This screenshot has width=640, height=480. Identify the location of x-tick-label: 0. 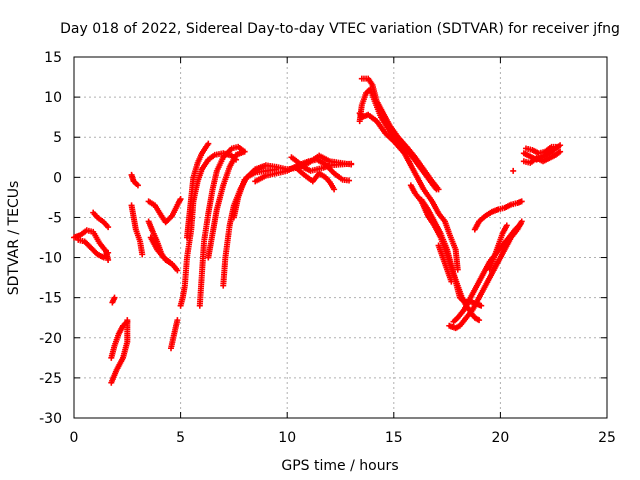
(74, 438).